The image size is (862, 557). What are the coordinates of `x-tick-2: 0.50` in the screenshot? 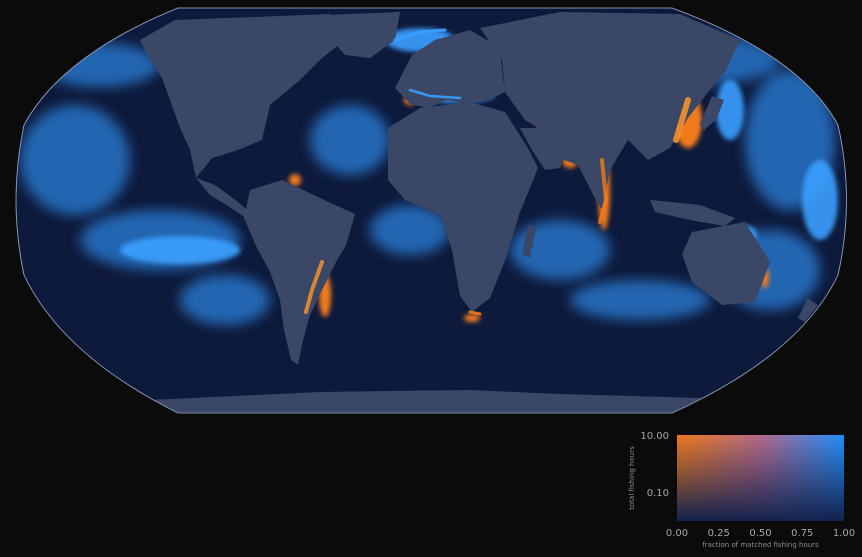 It's located at (760, 533).